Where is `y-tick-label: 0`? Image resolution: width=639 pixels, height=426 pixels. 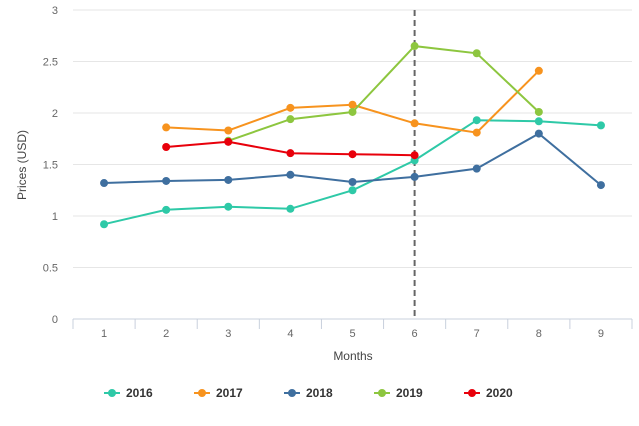
y-tick-label: 0 is located at coordinates (55, 320).